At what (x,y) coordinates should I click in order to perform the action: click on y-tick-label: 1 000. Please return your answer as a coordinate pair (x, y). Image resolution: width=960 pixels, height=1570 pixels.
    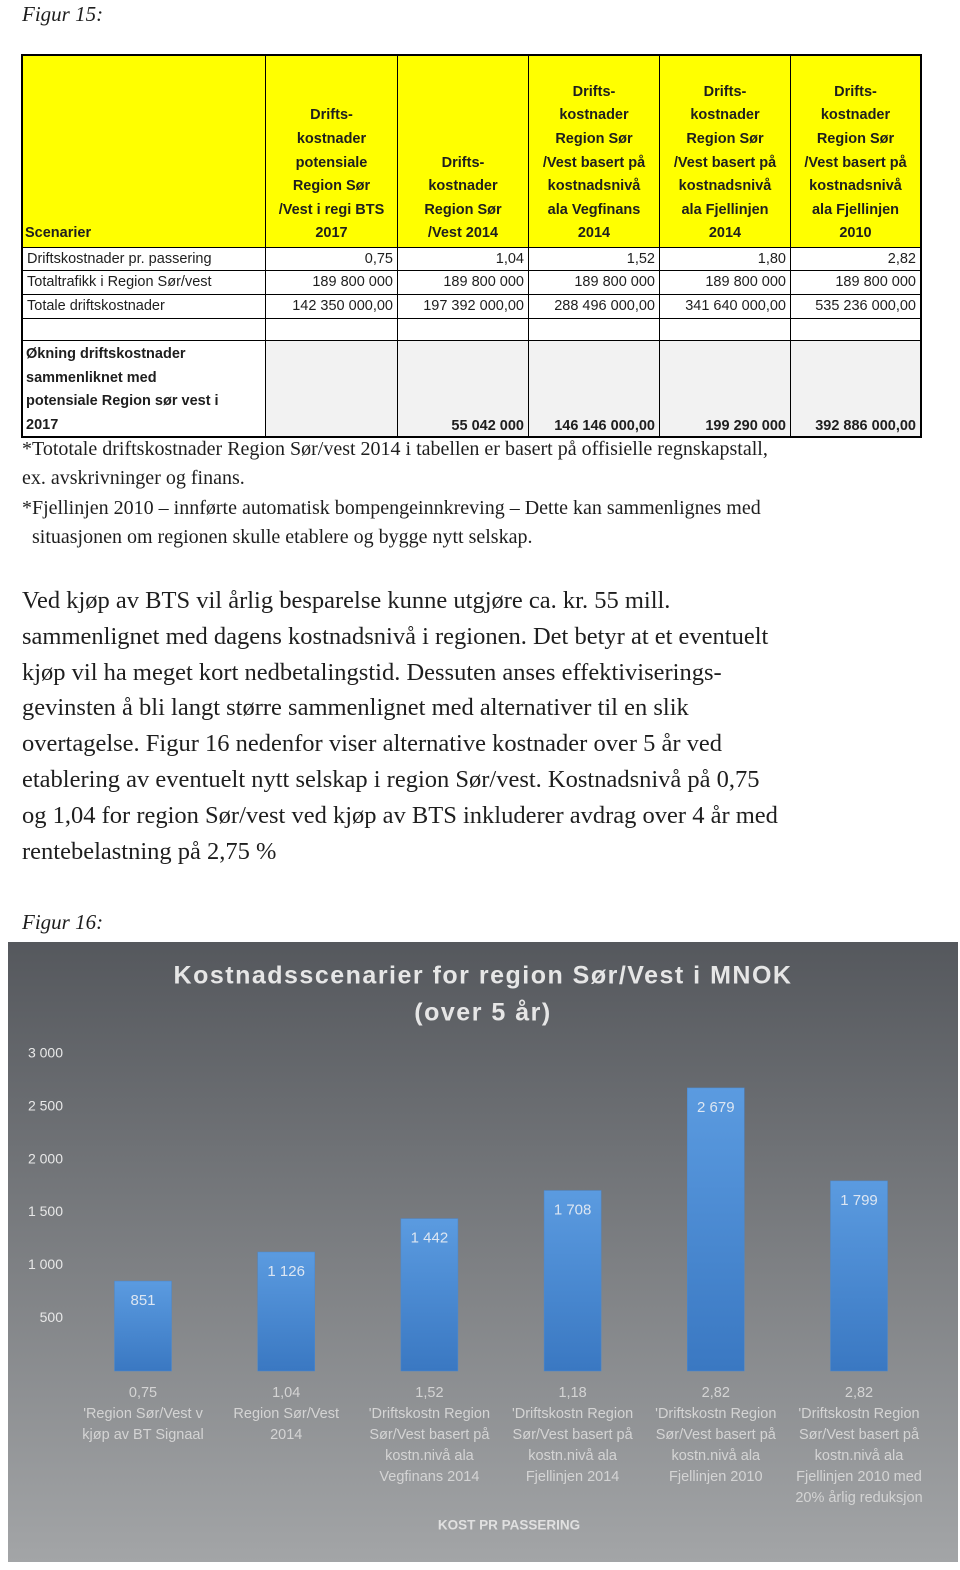
    Looking at the image, I should click on (45, 1264).